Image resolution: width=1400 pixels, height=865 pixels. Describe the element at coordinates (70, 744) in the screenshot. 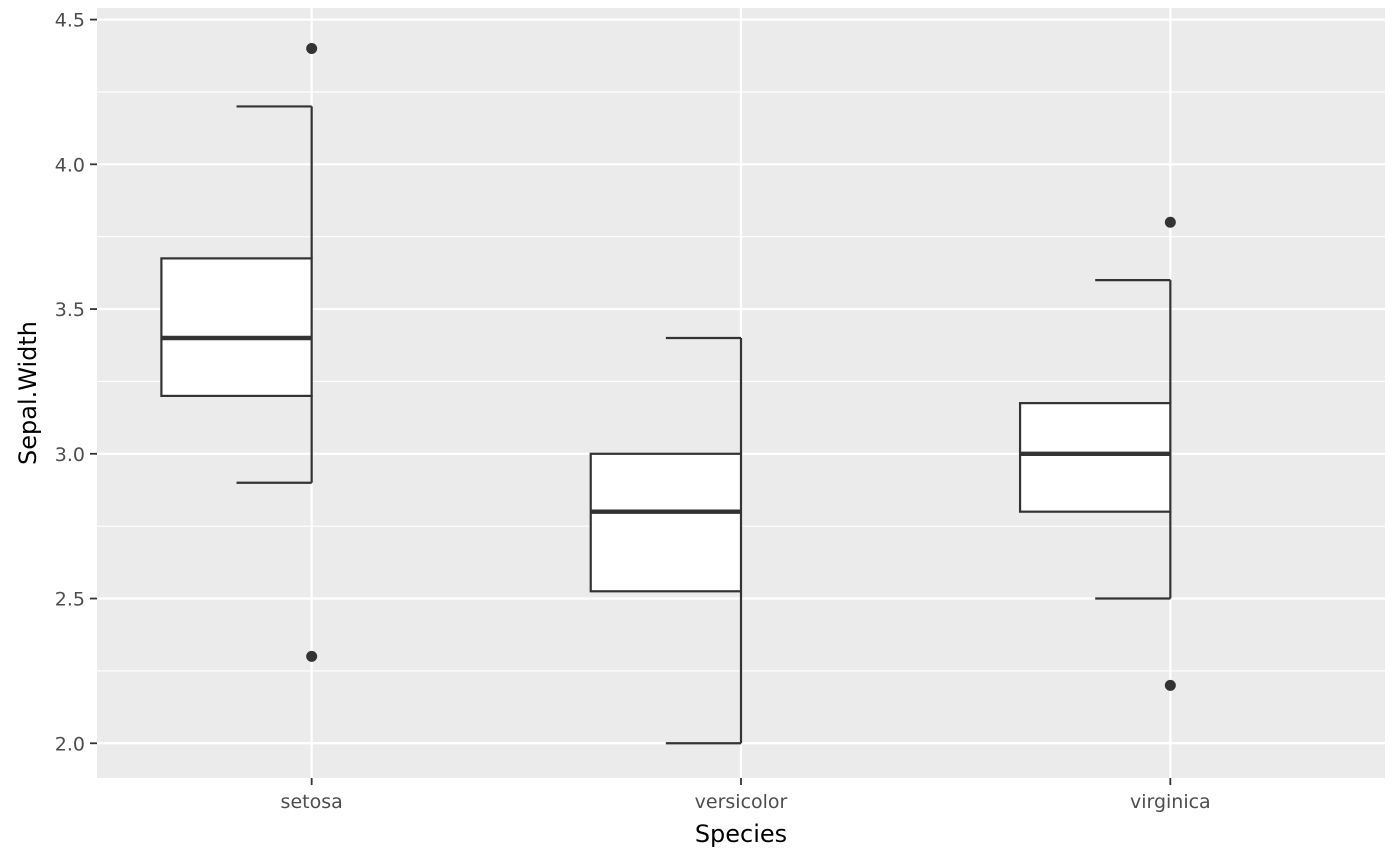

I see `y-tick-label: 2.0` at that location.